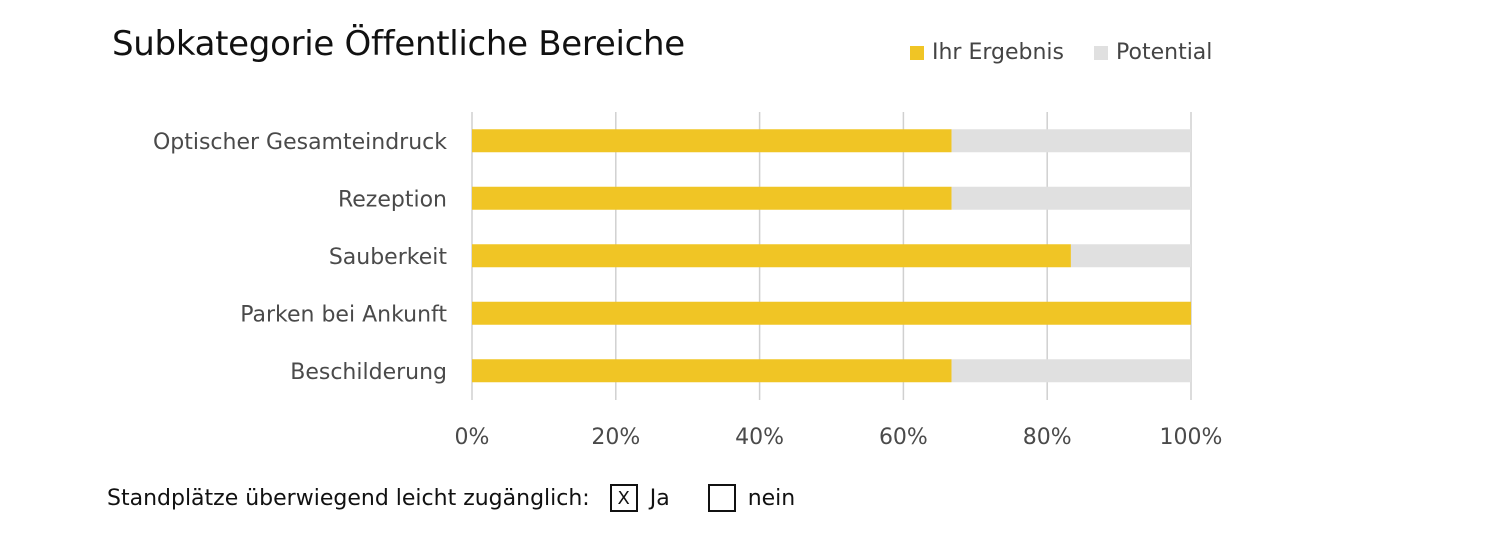  What do you see at coordinates (1076, 52) in the screenshot?
I see `chart-legend: Ihr Ergebnis Potential` at bounding box center [1076, 52].